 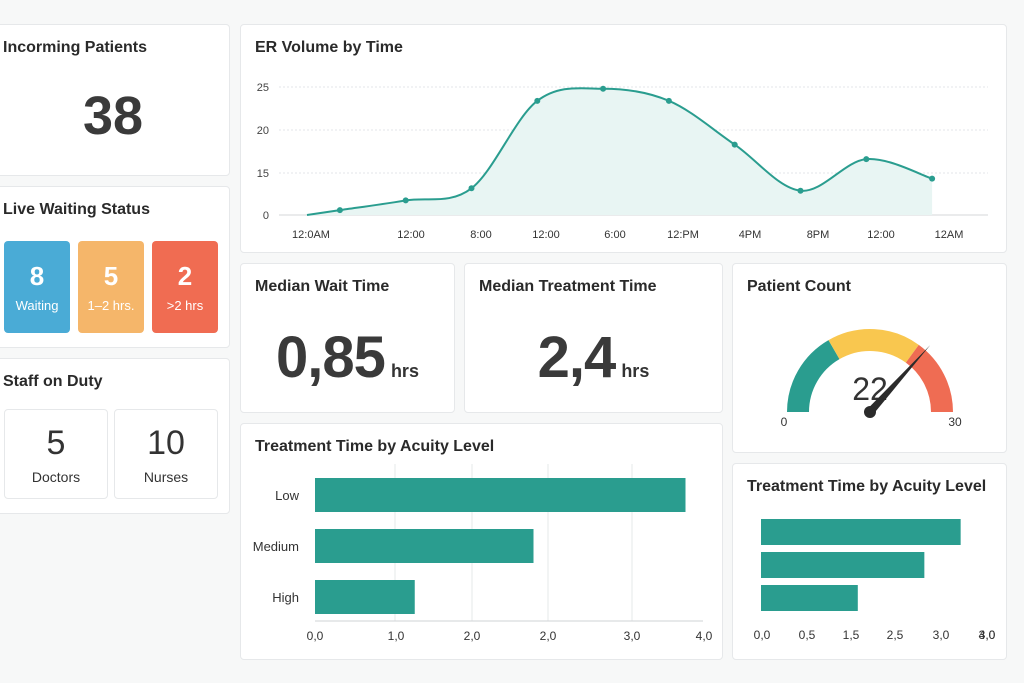 I want to click on staff-nurses: 10 Nurses, so click(x=166, y=454).